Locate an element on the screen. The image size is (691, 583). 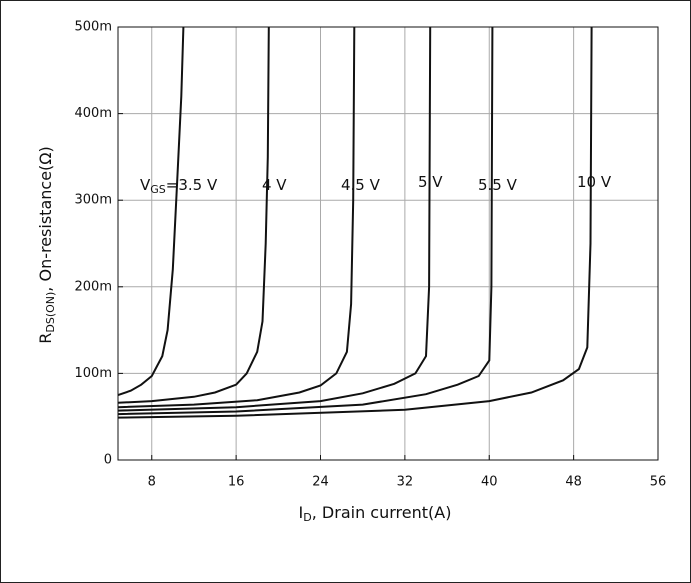
y-tick-label: 100m is located at coordinates (93, 373).